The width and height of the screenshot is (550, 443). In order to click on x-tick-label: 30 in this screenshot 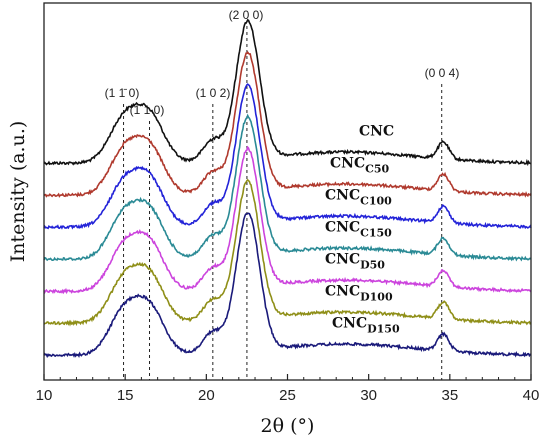, I will do `click(368, 395)`.